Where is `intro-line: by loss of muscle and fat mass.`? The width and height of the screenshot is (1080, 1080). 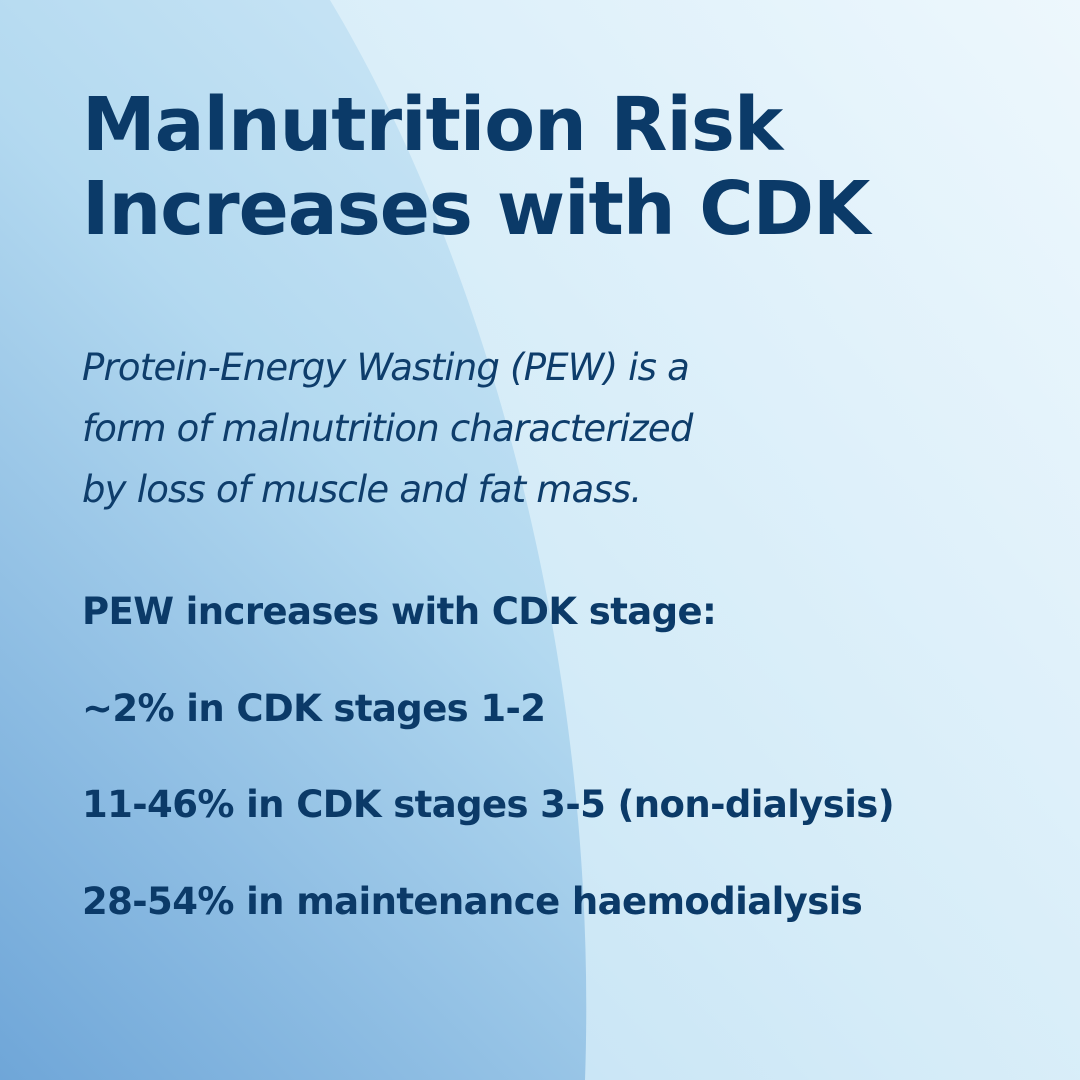 intro-line: by loss of muscle and fat mass. is located at coordinates (362, 489).